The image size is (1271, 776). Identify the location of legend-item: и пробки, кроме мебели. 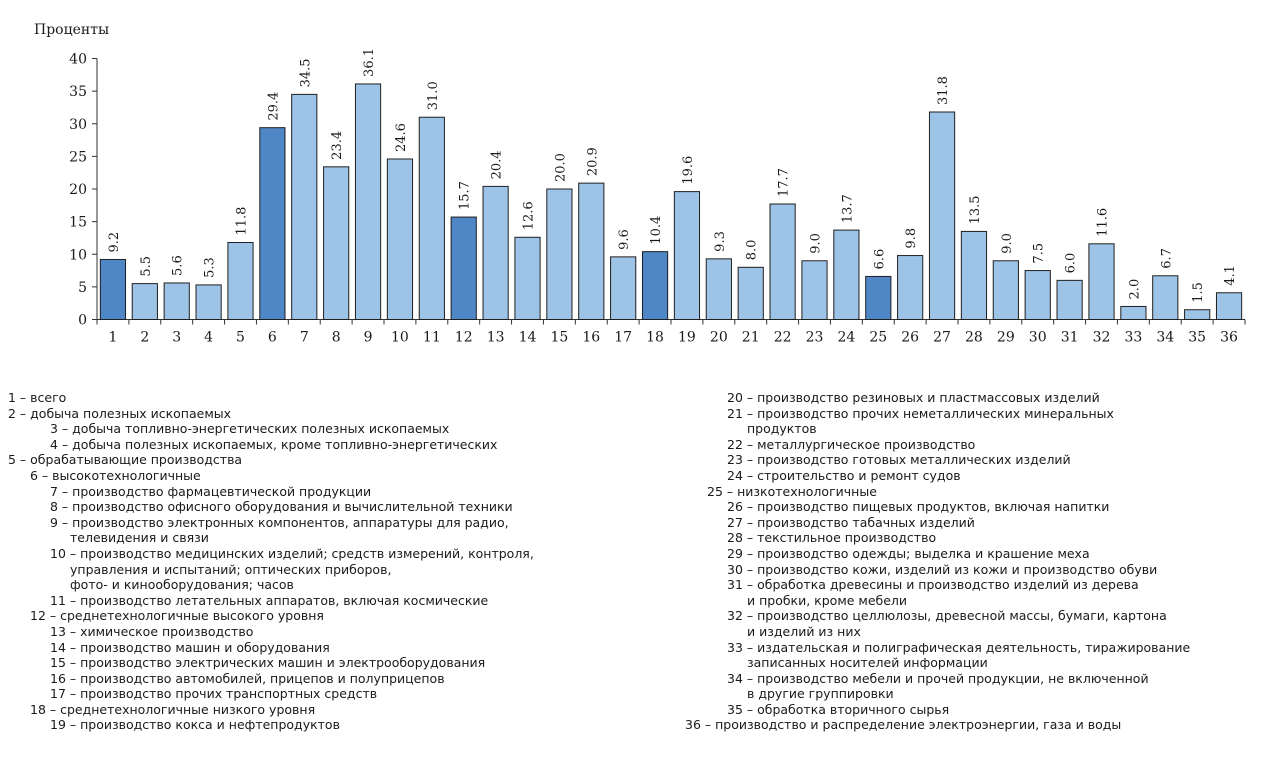
(975, 601).